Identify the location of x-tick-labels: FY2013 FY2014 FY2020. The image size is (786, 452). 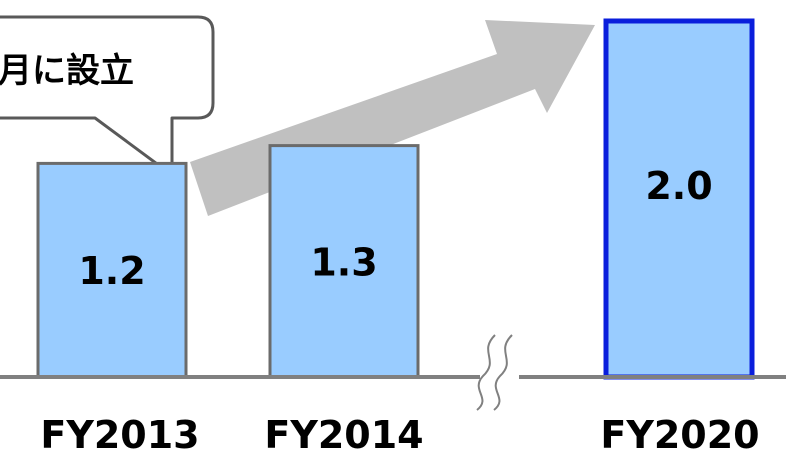
(399, 432).